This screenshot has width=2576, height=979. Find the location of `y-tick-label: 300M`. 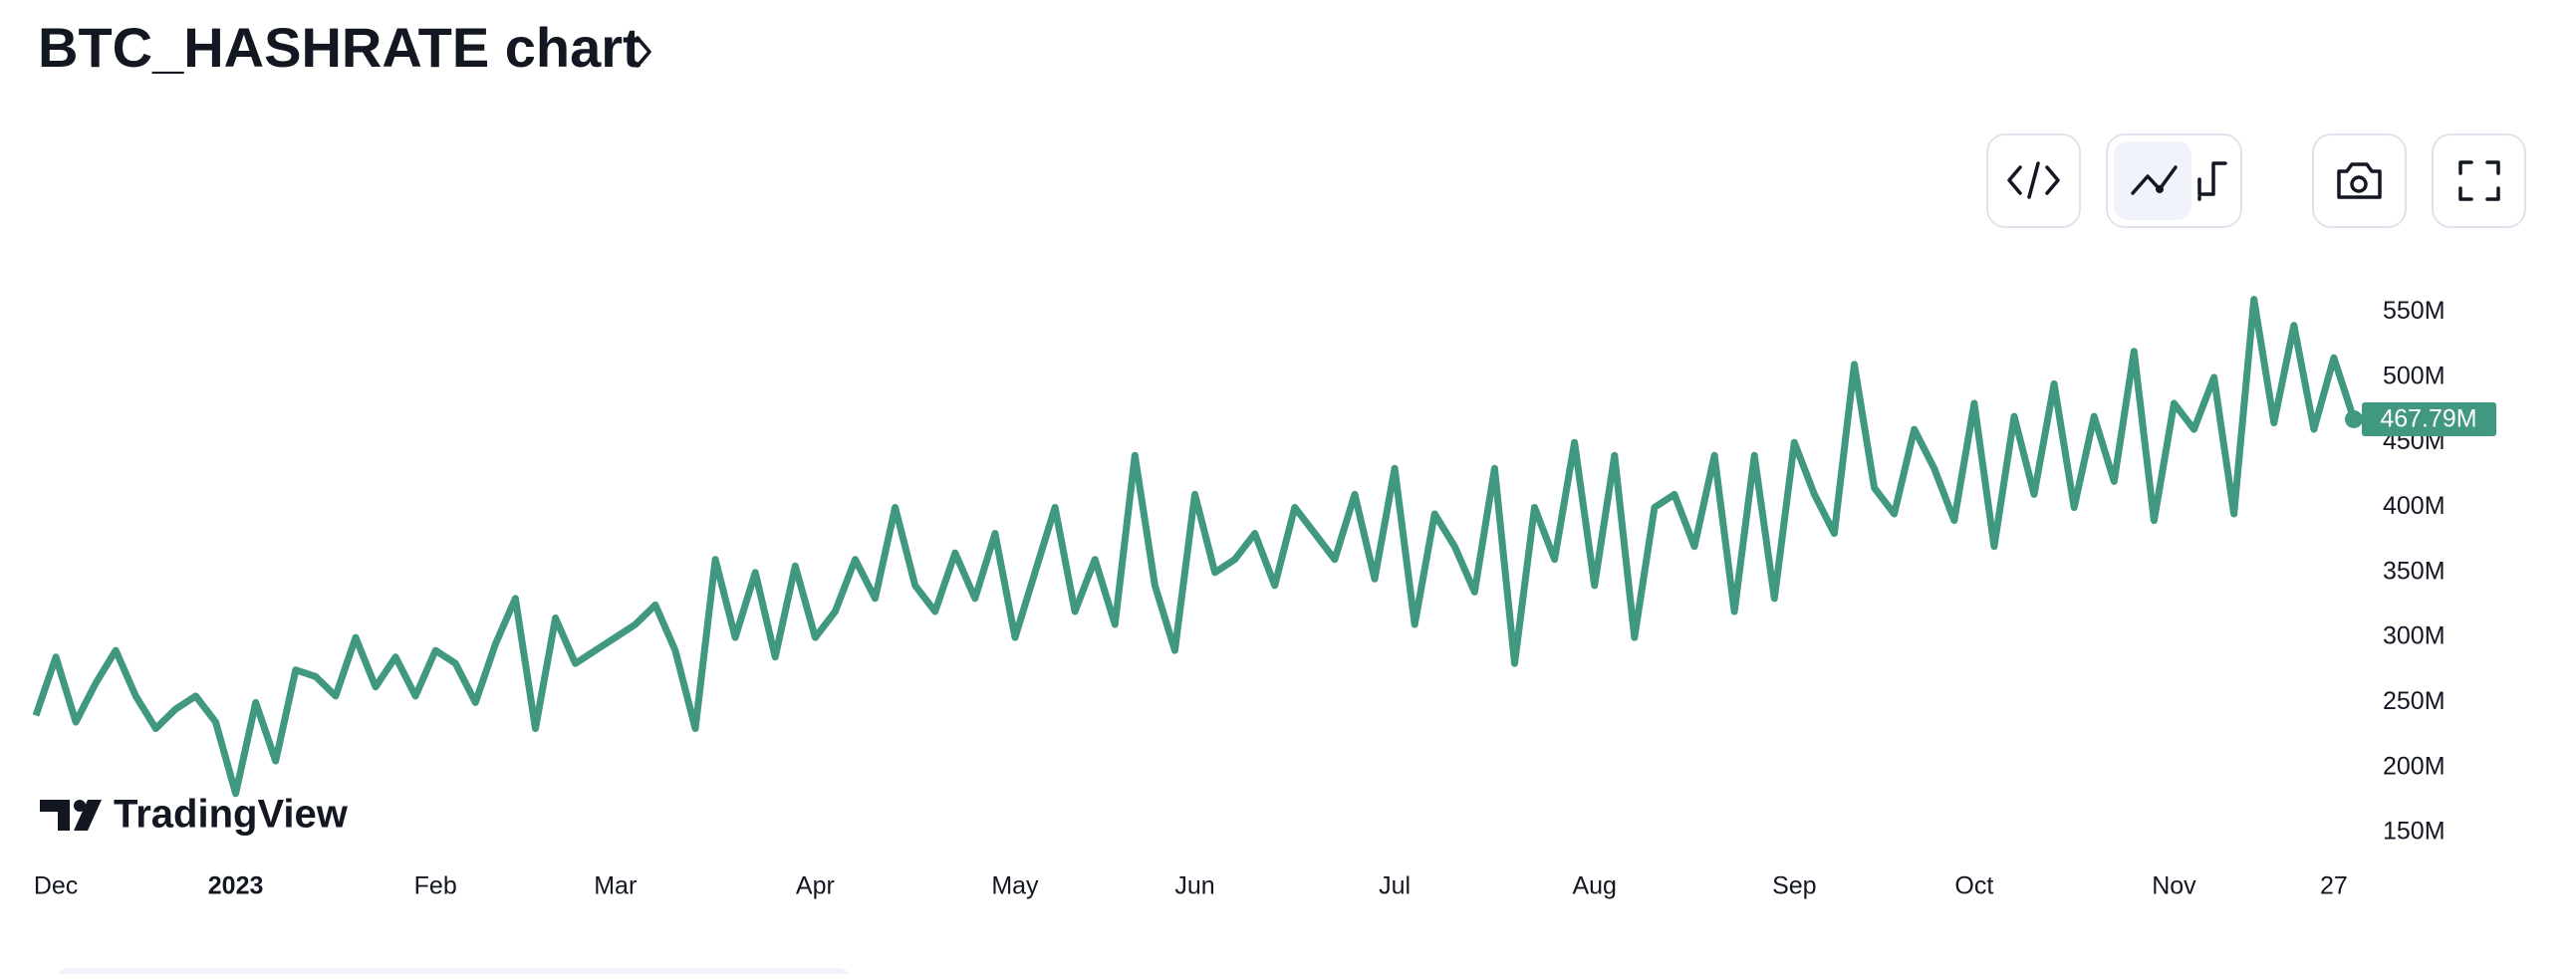

y-tick-label: 300M is located at coordinates (2414, 636).